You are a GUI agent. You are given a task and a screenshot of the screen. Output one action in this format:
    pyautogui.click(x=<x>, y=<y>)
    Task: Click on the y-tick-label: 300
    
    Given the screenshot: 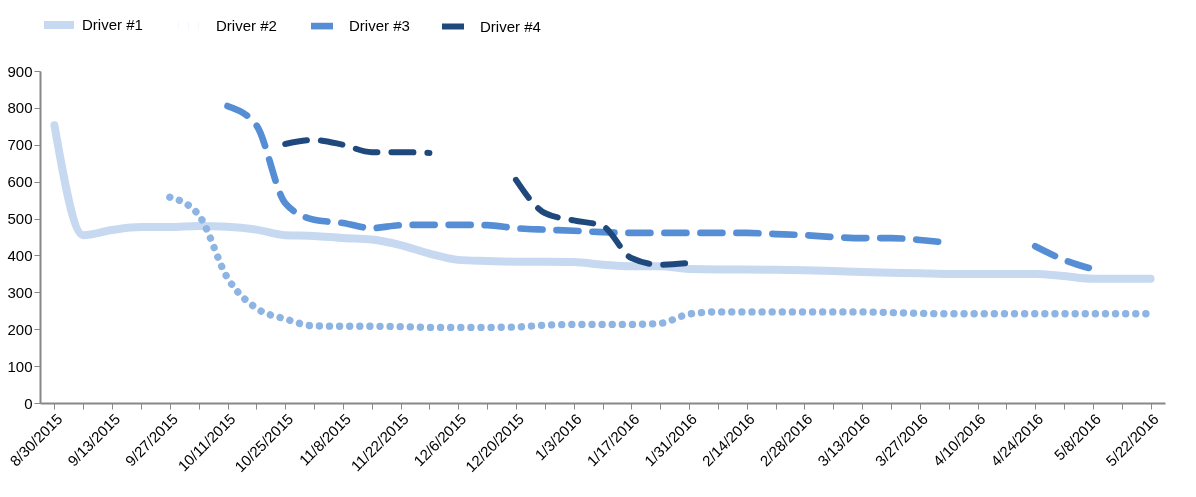 What is the action you would take?
    pyautogui.click(x=20, y=292)
    